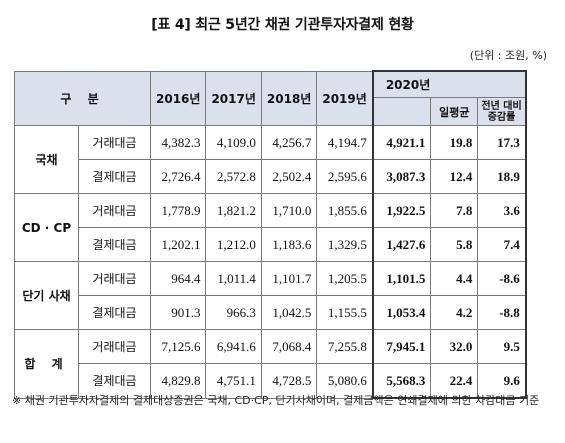  Describe the element at coordinates (289, 142) in the screenshot. I see `value-2018: 4,256.7` at that location.